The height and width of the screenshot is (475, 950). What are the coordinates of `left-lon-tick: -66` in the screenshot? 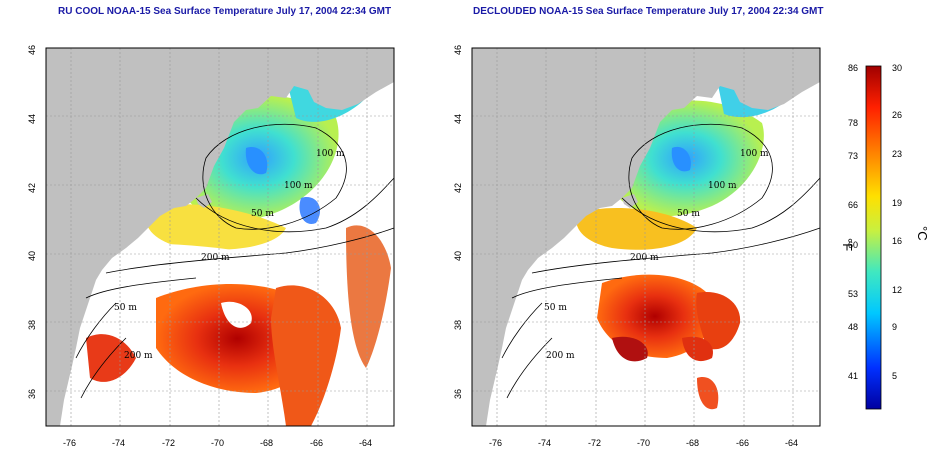 It's located at (316, 443).